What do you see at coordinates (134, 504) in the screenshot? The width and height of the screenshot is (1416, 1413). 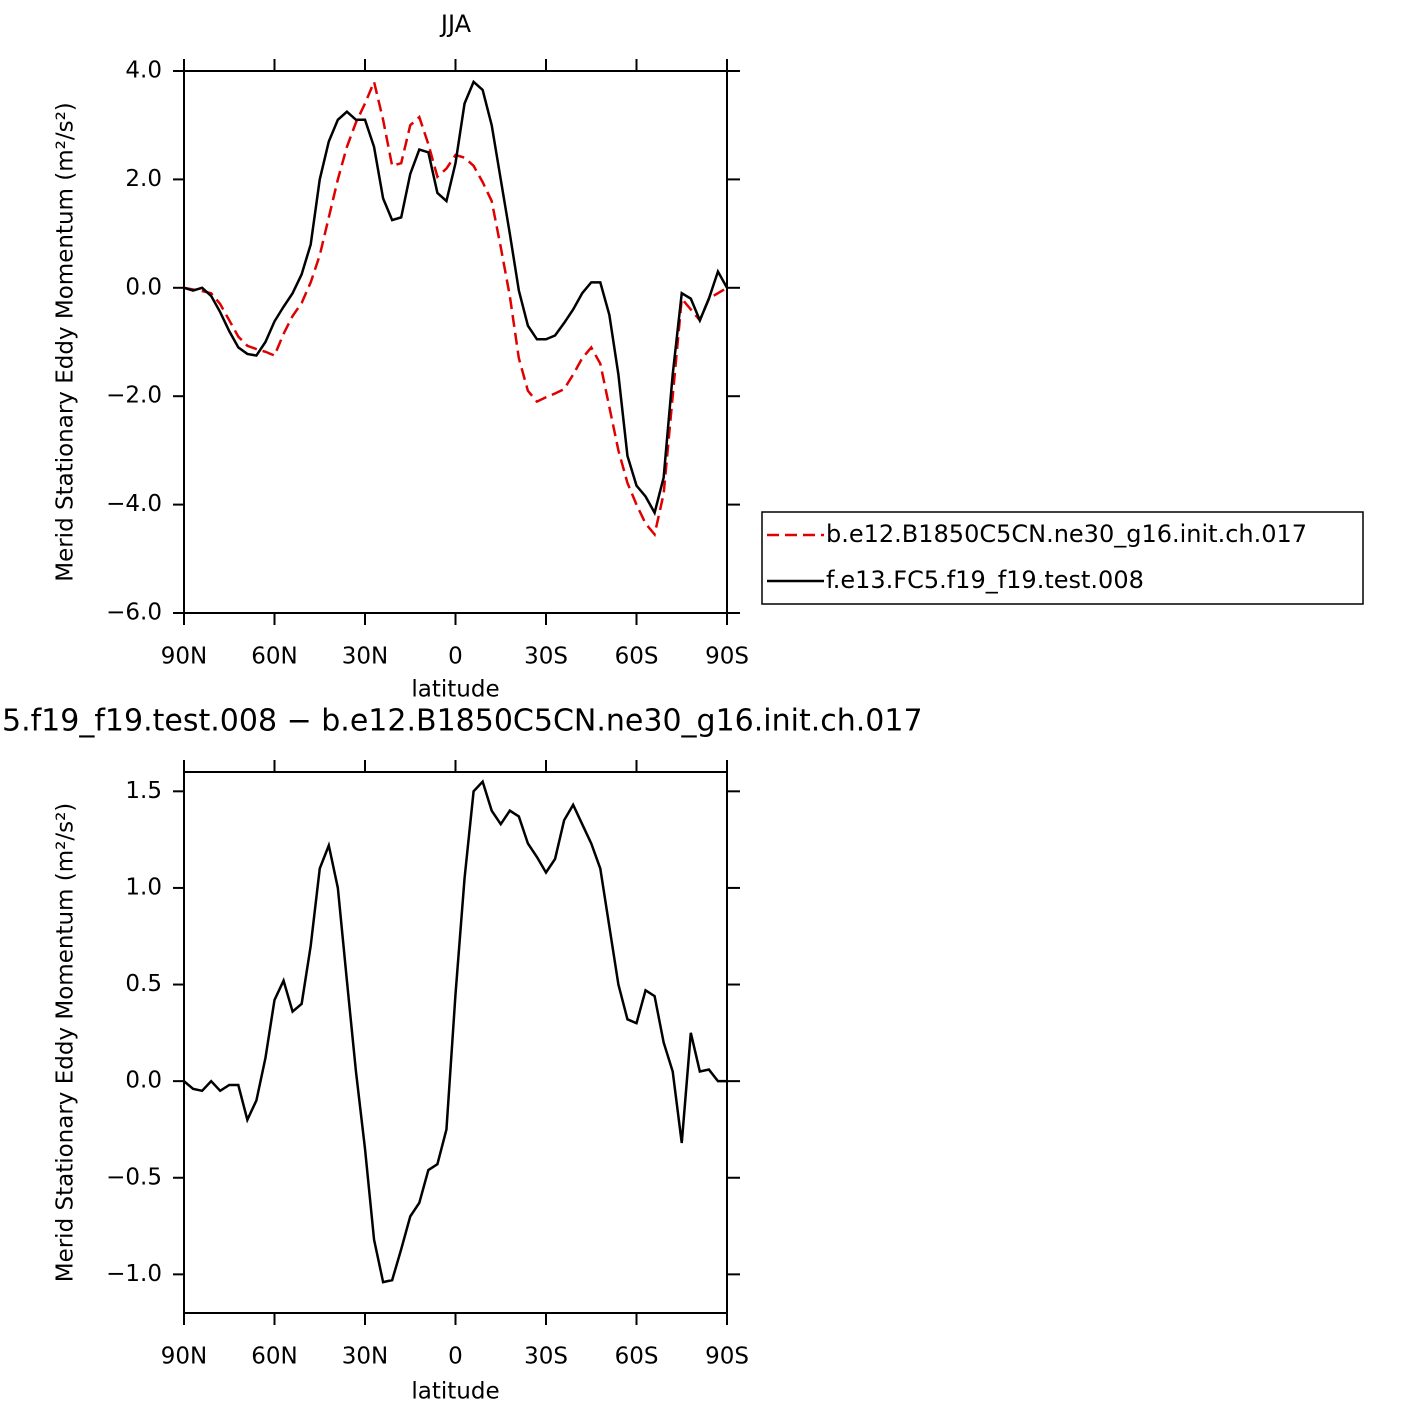 I see `y-tick-label: −4.0` at bounding box center [134, 504].